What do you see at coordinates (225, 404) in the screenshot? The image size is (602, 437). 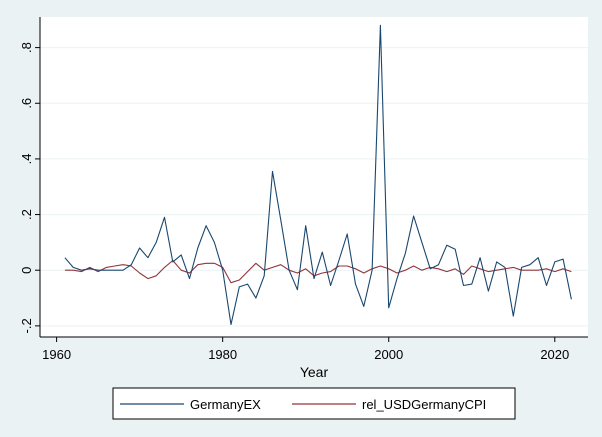 I see `legend-label-germanyex: GermanyEX` at bounding box center [225, 404].